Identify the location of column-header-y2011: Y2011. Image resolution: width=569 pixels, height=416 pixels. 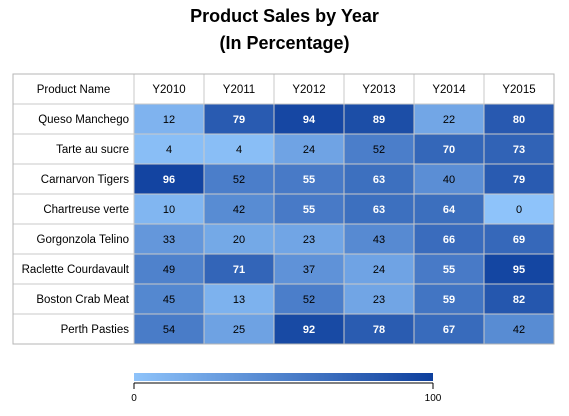
(239, 90).